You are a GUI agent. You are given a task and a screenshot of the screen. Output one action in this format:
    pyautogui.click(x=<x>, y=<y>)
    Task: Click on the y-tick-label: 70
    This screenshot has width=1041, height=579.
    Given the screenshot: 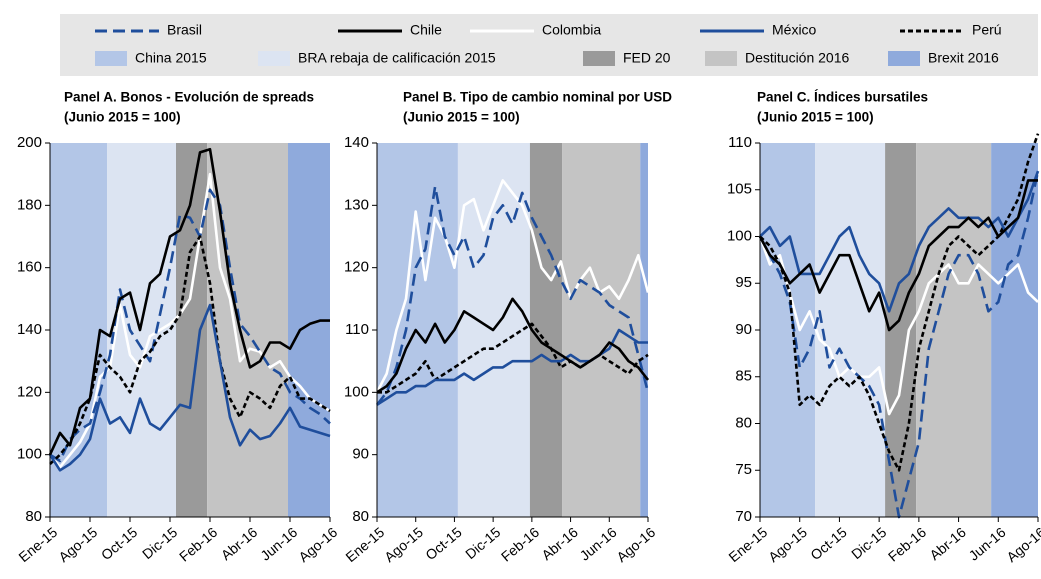 What is the action you would take?
    pyautogui.click(x=743, y=516)
    